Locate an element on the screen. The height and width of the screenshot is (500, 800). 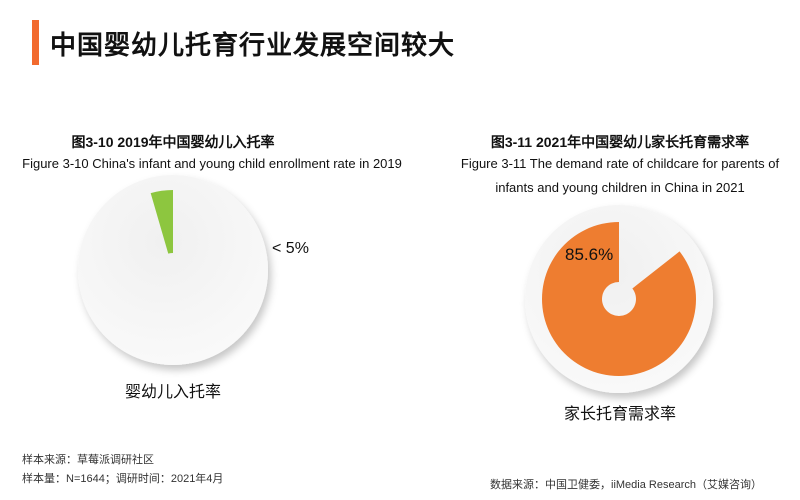
chart2-title: 图3-11 2021年中国婴幼儿家长托育需求率 is located at coordinates (620, 142).